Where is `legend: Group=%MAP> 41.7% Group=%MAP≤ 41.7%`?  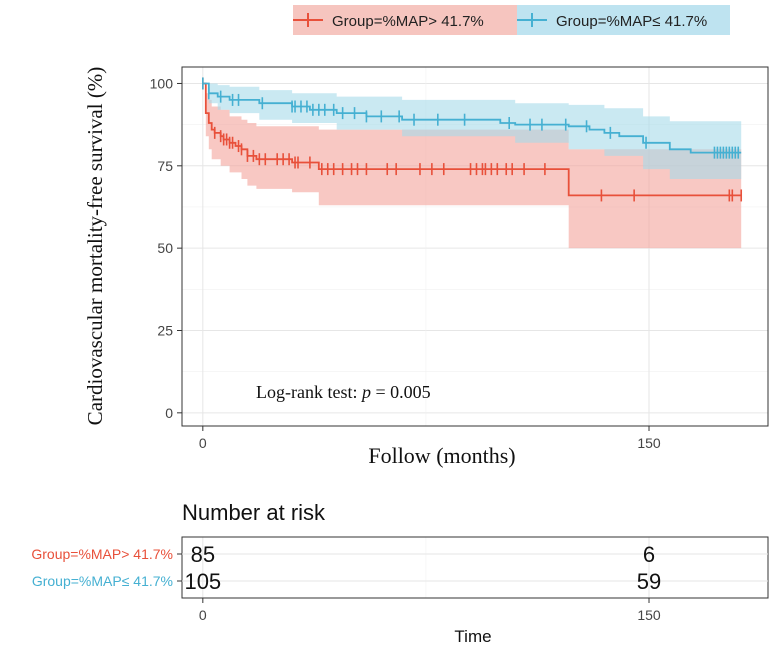
legend: Group=%MAP> 41.7% Group=%MAP≤ 41.7% is located at coordinates (511, 20).